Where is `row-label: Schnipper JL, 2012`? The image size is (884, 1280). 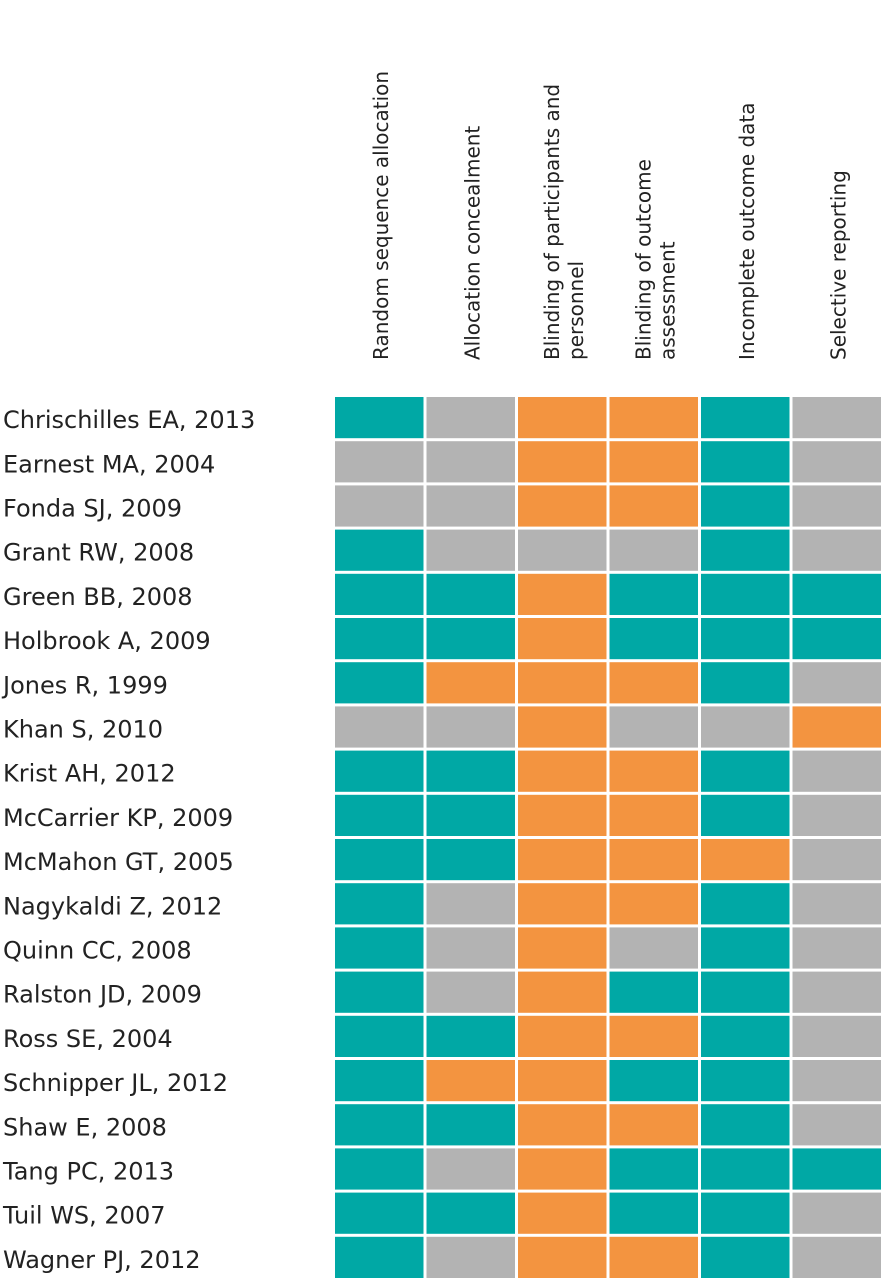
row-label: Schnipper JL, 2012 is located at coordinates (115, 1083).